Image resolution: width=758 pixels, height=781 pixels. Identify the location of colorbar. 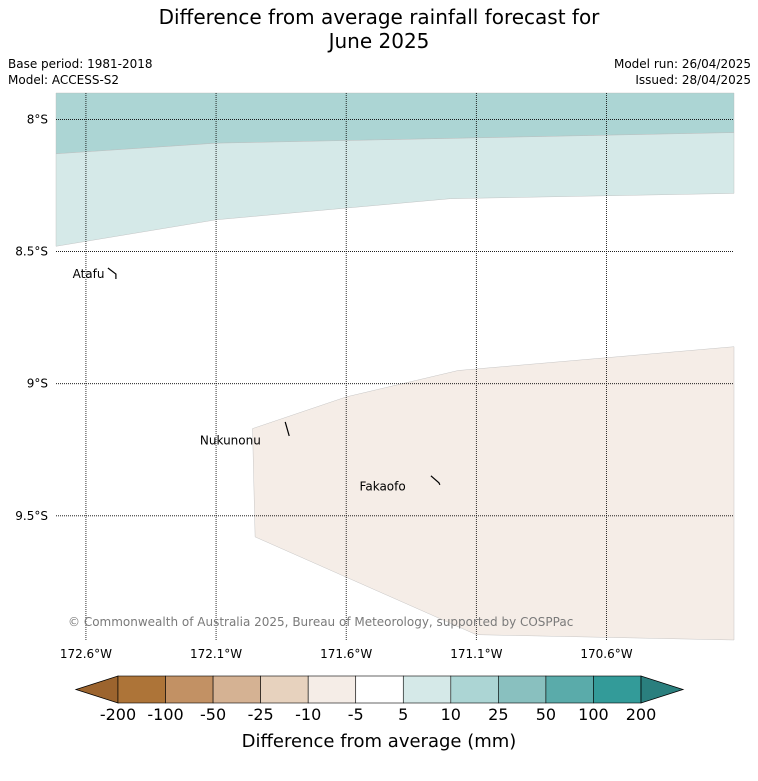
(379, 689).